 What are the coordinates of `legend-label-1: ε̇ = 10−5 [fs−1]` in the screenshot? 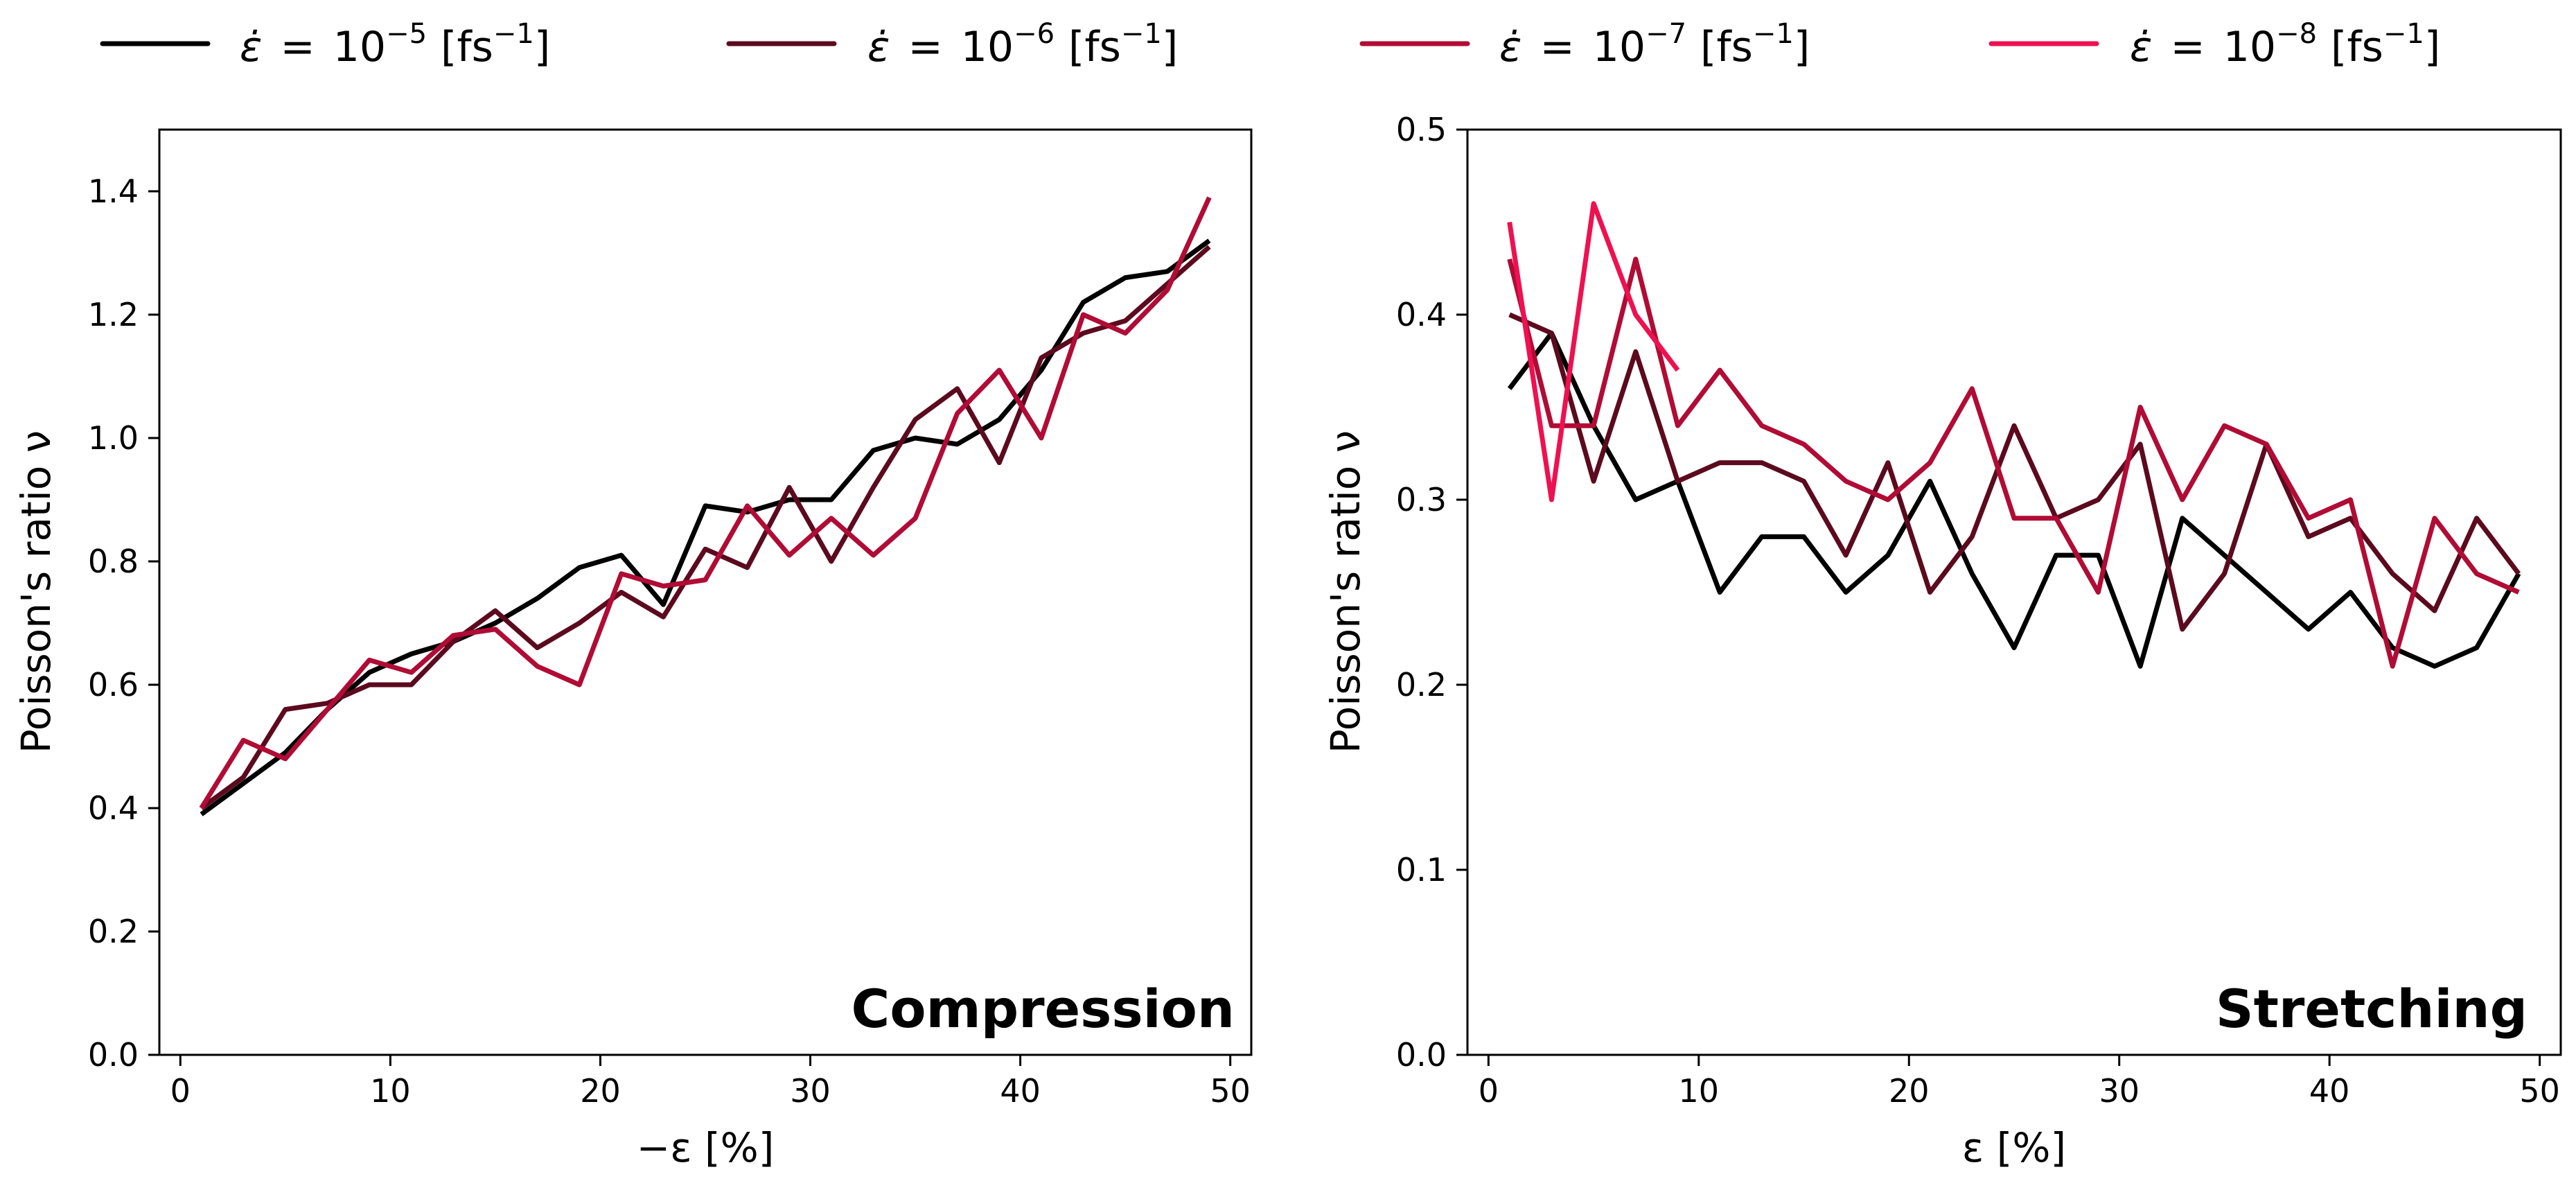 It's located at (395, 44).